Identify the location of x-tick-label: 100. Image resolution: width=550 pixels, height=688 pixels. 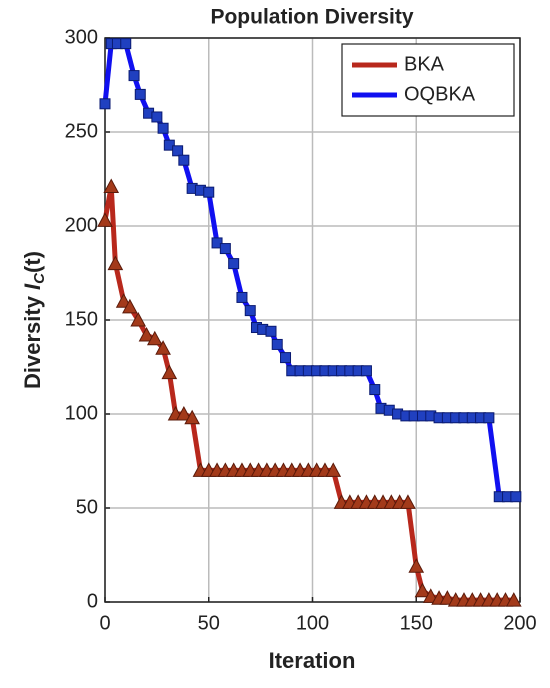
(312, 623).